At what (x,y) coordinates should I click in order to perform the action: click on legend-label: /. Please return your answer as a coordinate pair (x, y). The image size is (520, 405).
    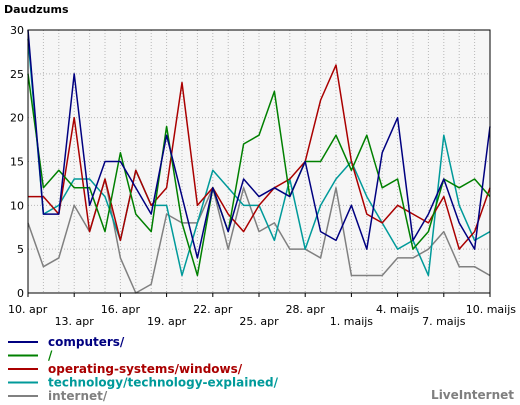
    Looking at the image, I should click on (50, 356).